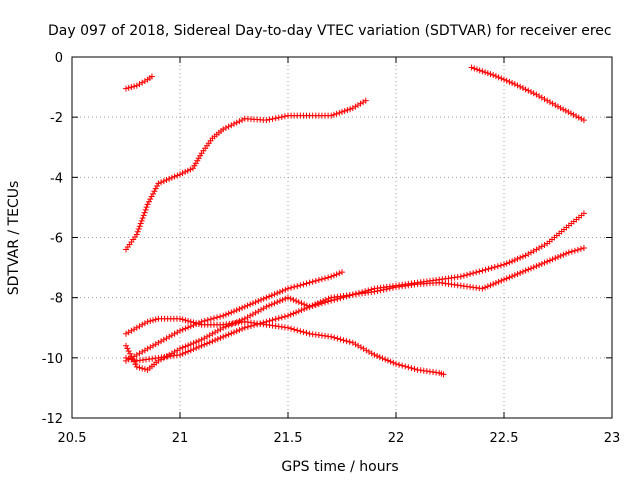  Describe the element at coordinates (339, 467) in the screenshot. I see `x-axis-label: GPS time / hours` at that location.